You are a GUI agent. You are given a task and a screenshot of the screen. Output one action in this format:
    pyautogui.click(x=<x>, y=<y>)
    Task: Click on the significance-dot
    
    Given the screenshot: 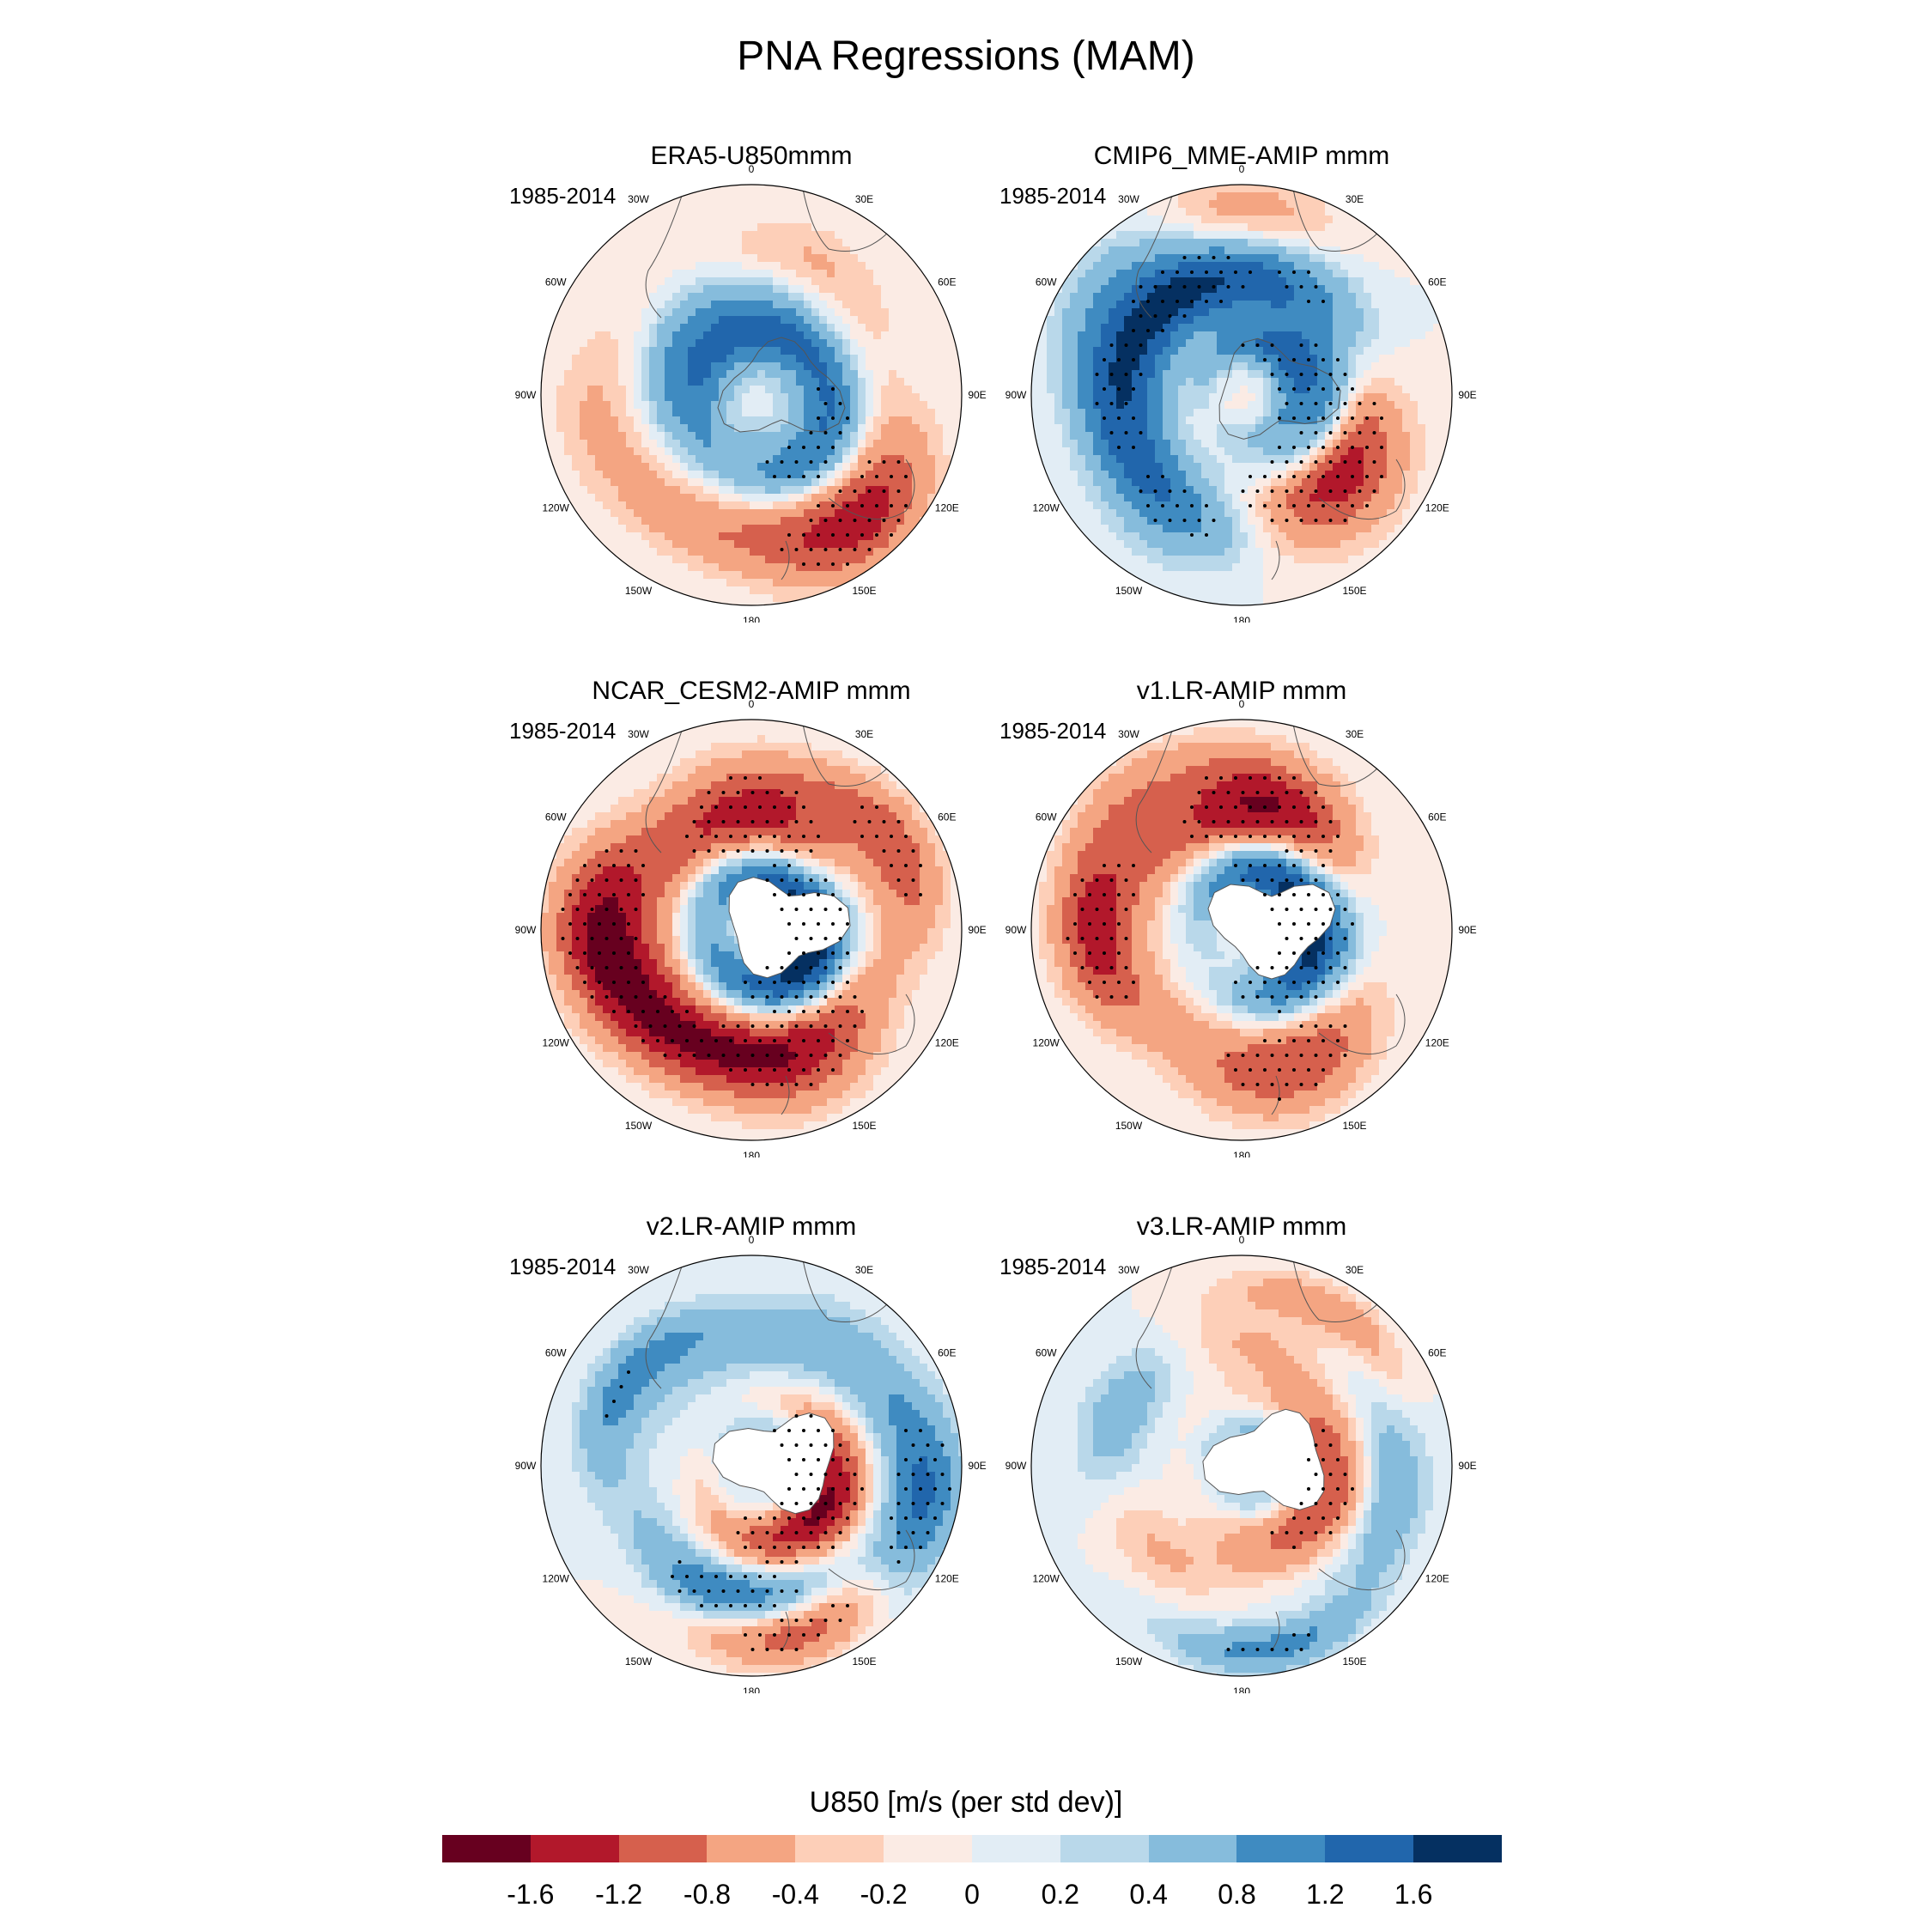 What is the action you would take?
    pyautogui.click(x=833, y=564)
    